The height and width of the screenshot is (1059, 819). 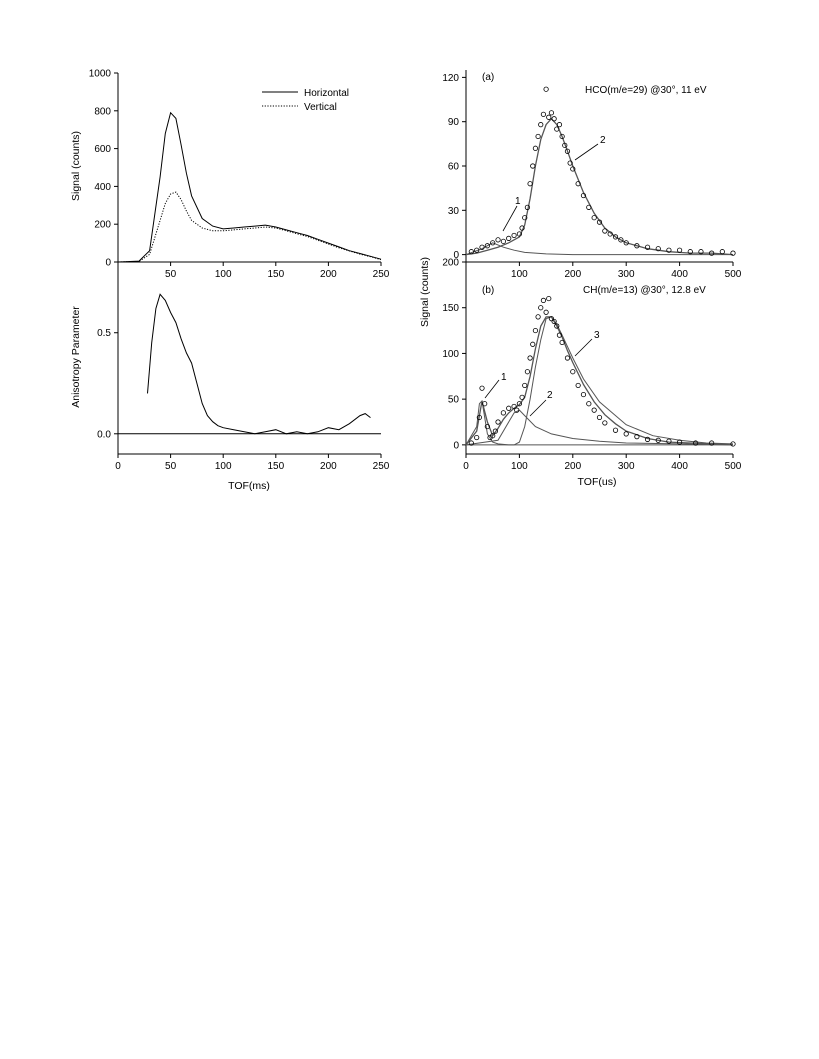 I want to click on legend-label-vertical: Vertical, so click(x=320, y=107).